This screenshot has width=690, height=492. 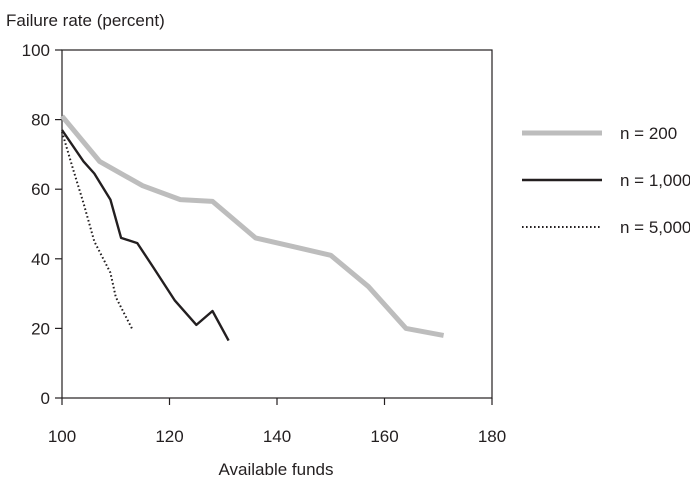 I want to click on y-tick-label: 20, so click(x=40, y=328).